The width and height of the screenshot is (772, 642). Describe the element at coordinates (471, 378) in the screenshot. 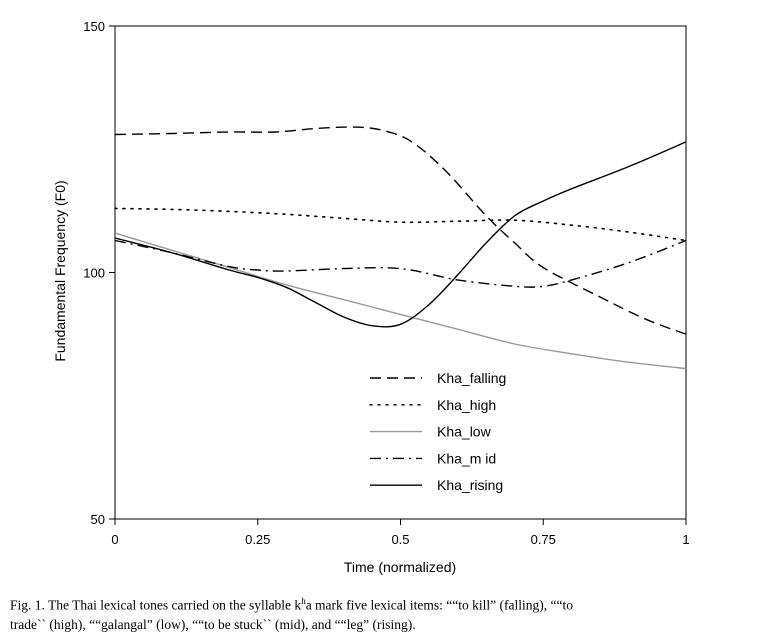

I see `legend-label-kha-falling: Kha_falling` at that location.